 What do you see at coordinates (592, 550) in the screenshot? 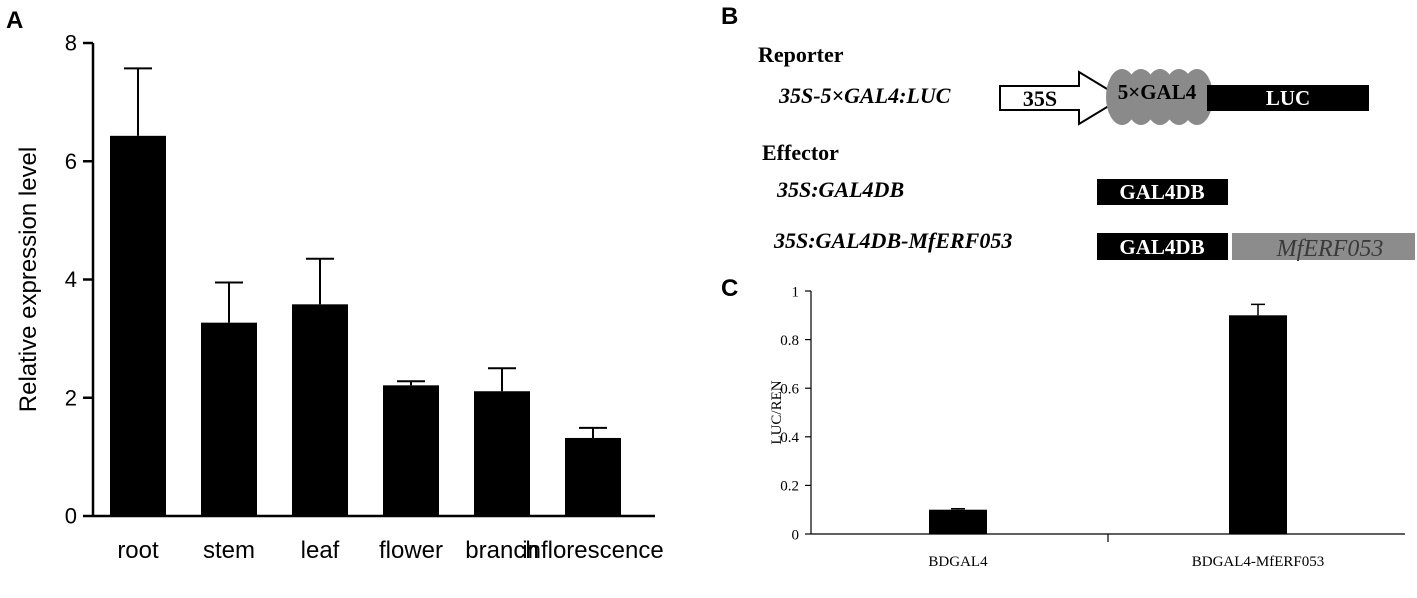
I see `x-tick-label: inflorescence` at bounding box center [592, 550].